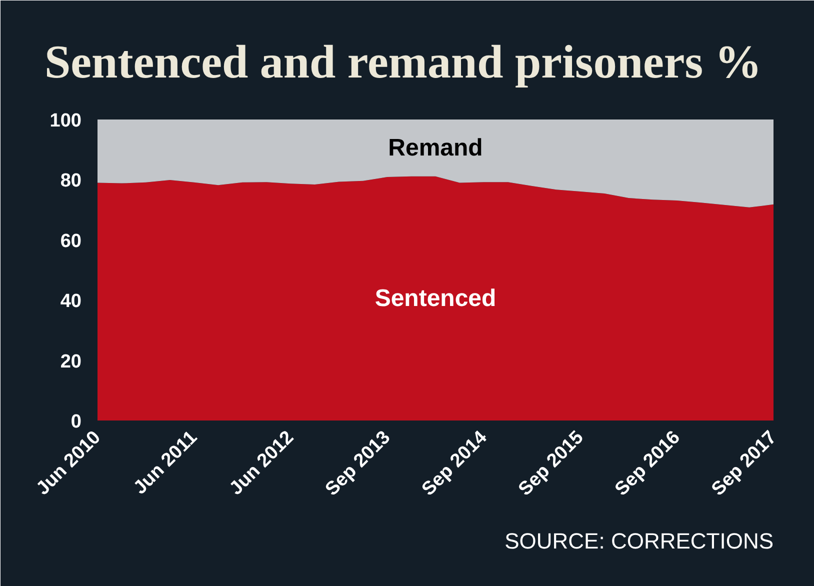 The width and height of the screenshot is (814, 586). Describe the element at coordinates (71, 241) in the screenshot. I see `y-tick-label: 60` at that location.